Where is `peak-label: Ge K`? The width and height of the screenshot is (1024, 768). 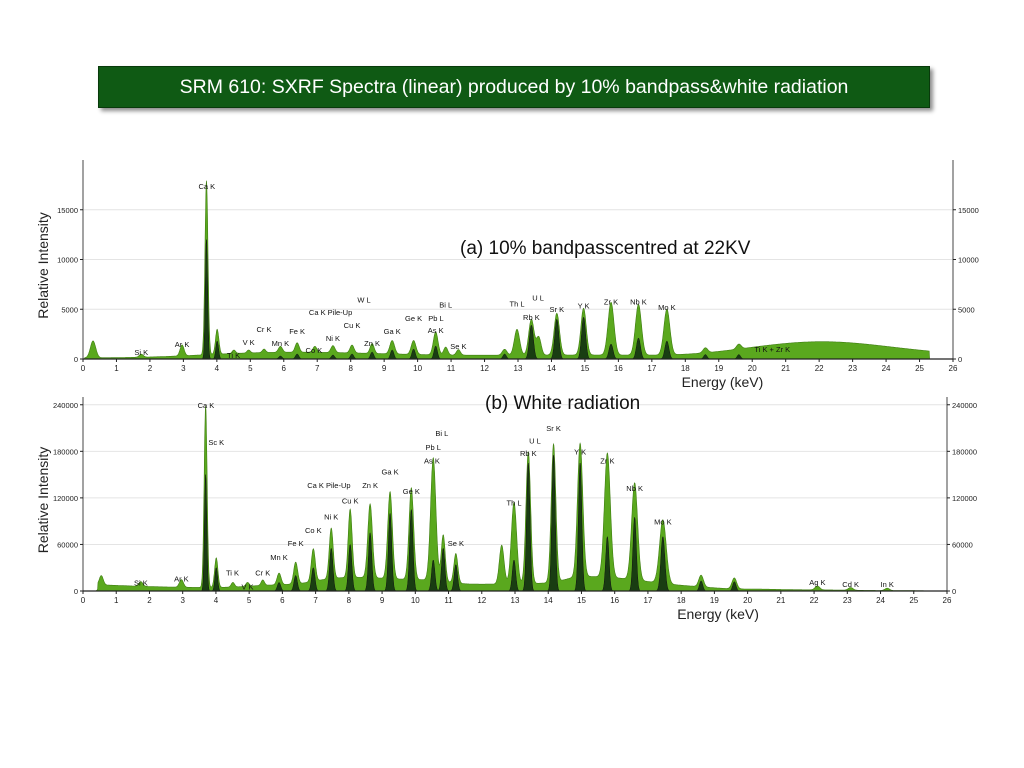
peak-label: Ge K is located at coordinates (413, 318).